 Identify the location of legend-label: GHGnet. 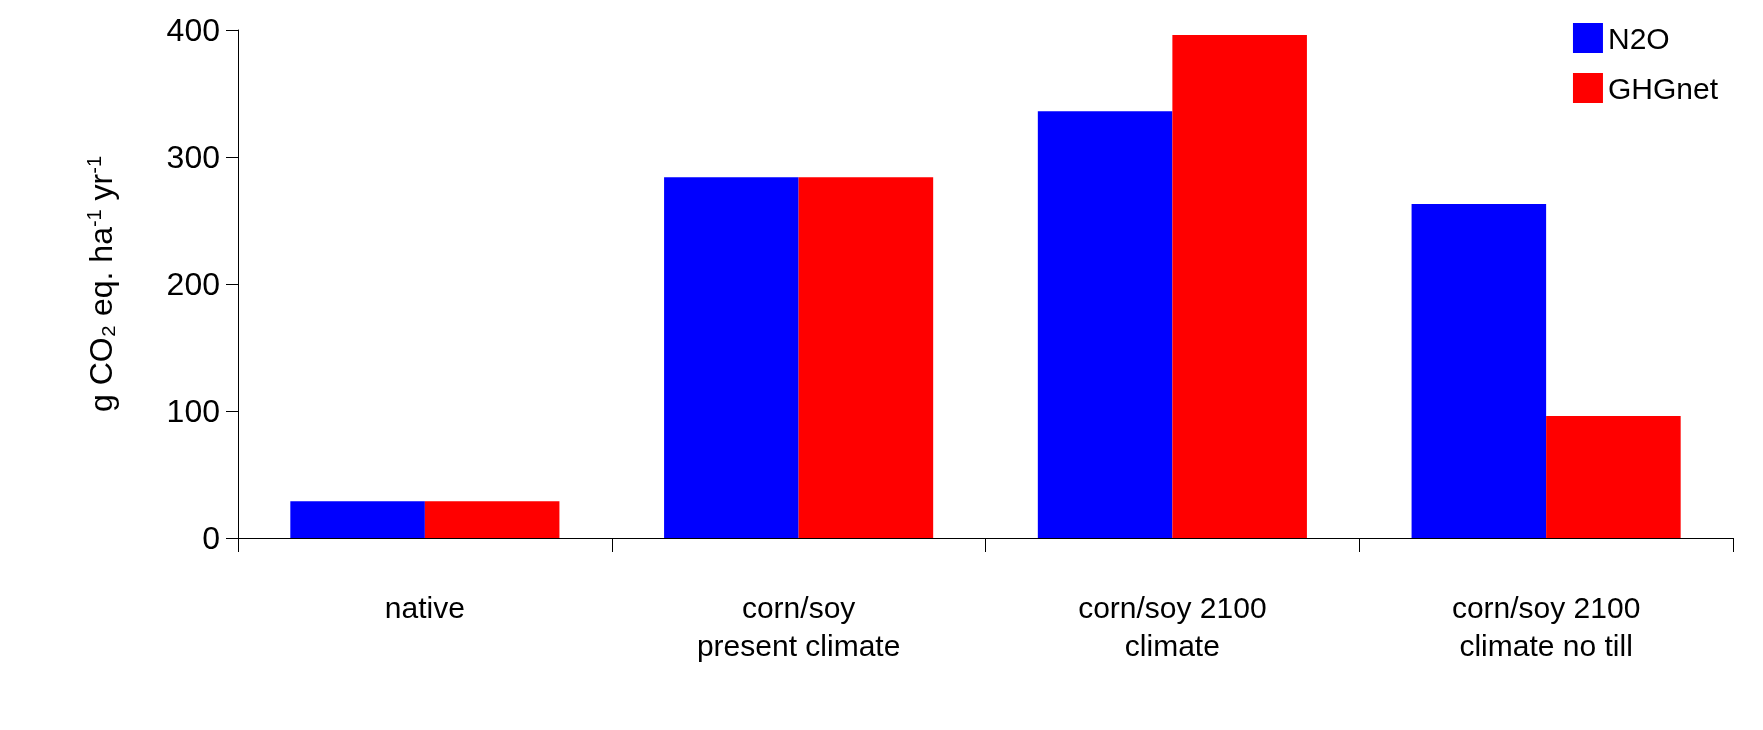
(1663, 88).